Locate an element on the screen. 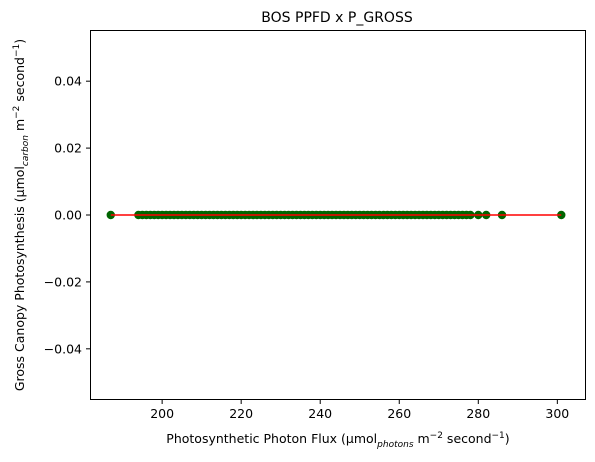 The width and height of the screenshot is (595, 462). x-axis-label-prefix: Photosynthetic Photon Flux (µmol is located at coordinates (271, 438).